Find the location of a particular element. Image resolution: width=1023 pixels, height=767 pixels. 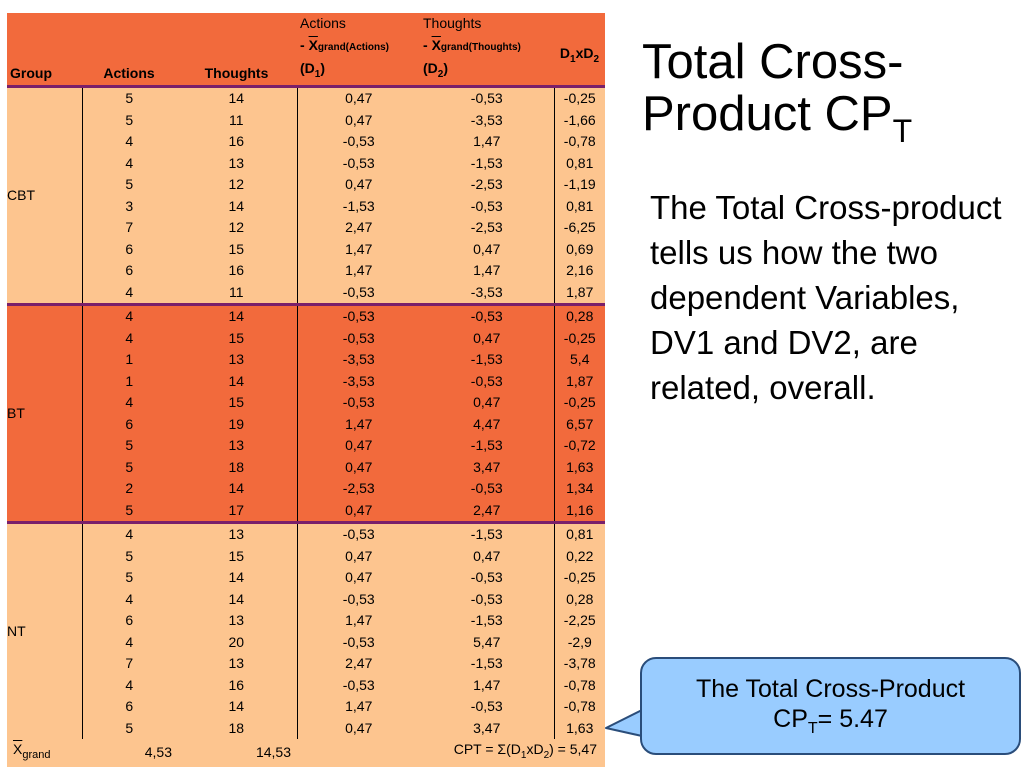

cell-product: -2,9 is located at coordinates (579, 642).